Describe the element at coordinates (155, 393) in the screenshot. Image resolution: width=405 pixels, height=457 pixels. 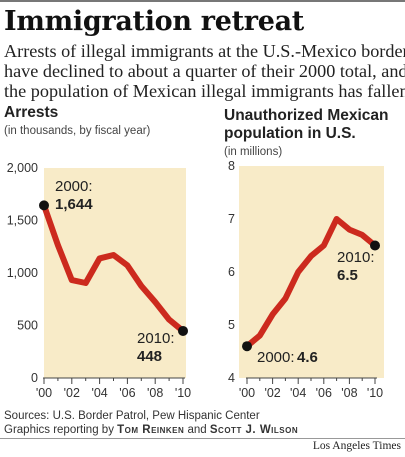
I see `left-x-tick-label: '08` at that location.